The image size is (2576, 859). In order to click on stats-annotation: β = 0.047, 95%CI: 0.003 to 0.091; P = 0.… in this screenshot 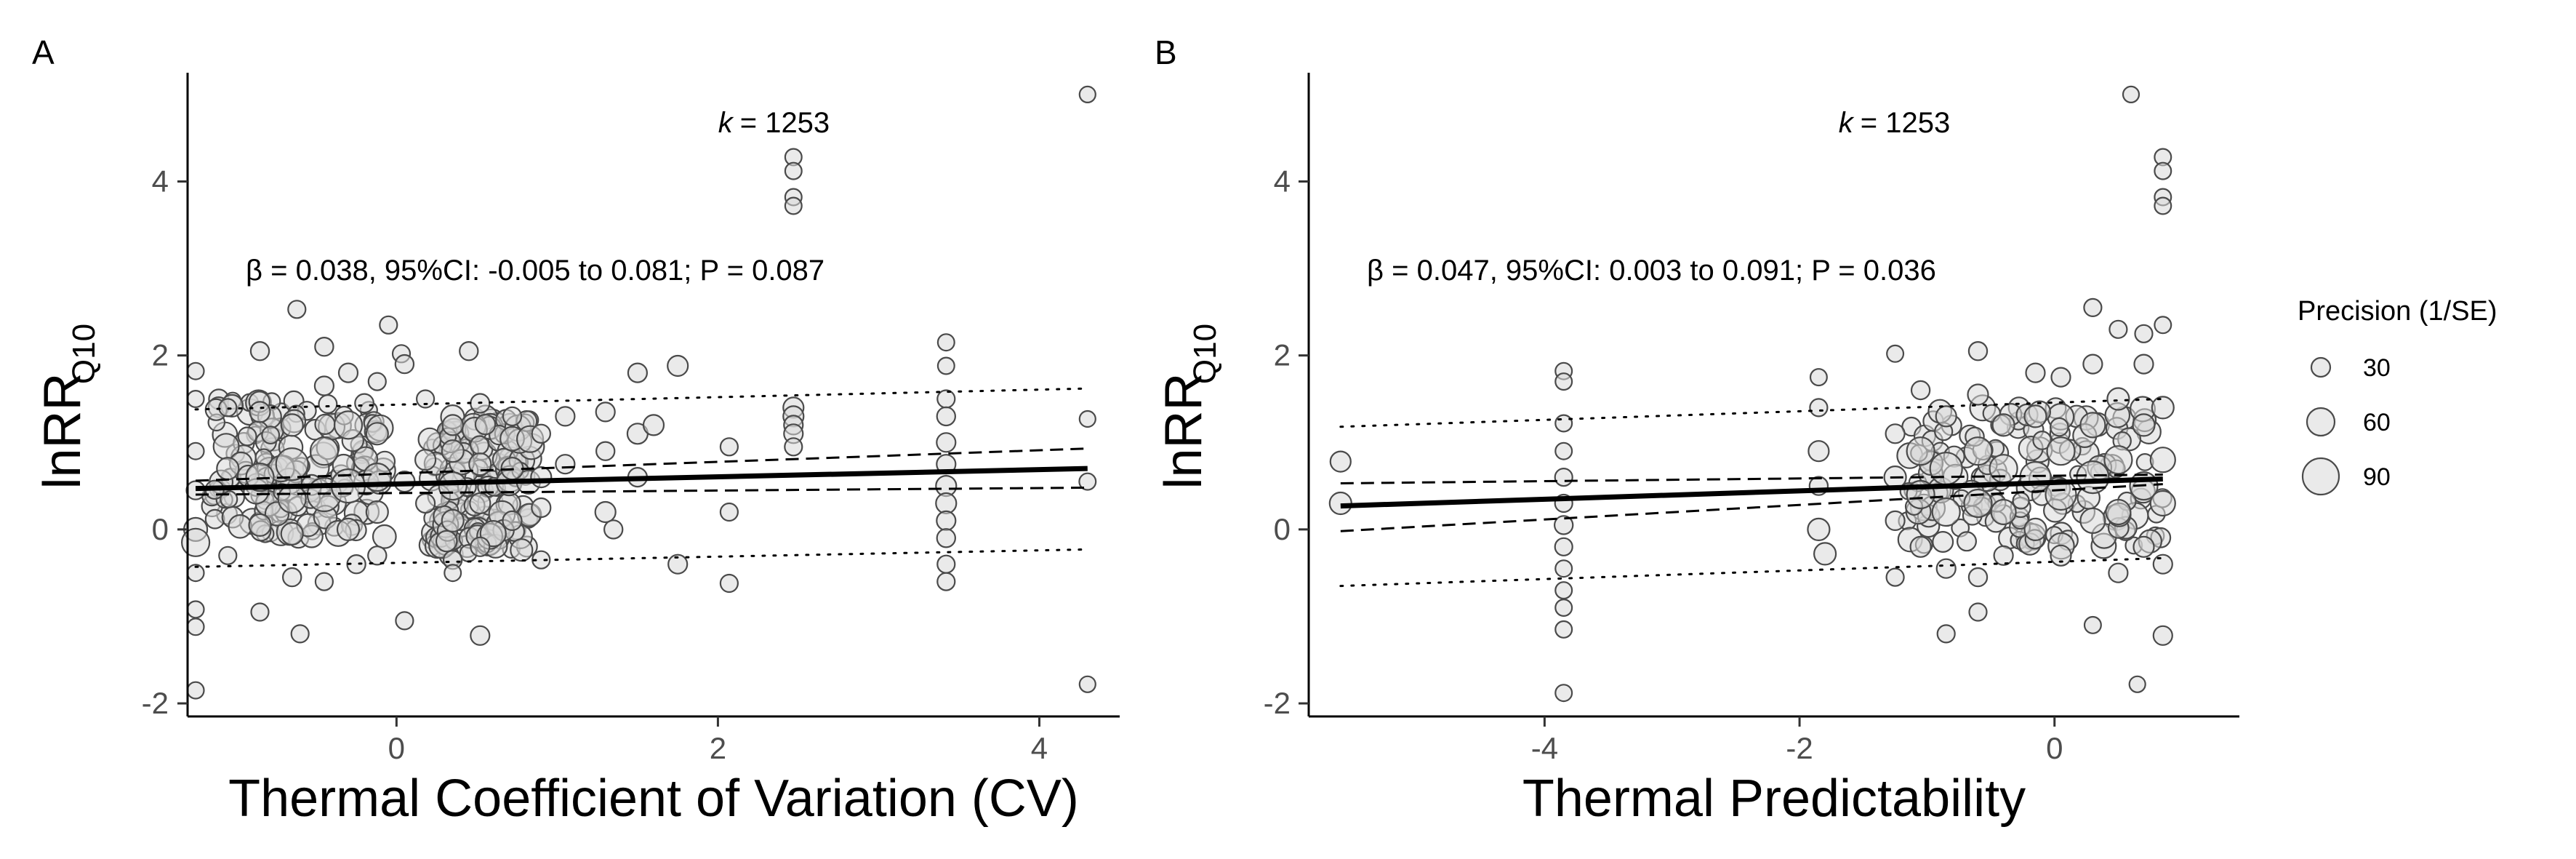, I will do `click(1652, 271)`.